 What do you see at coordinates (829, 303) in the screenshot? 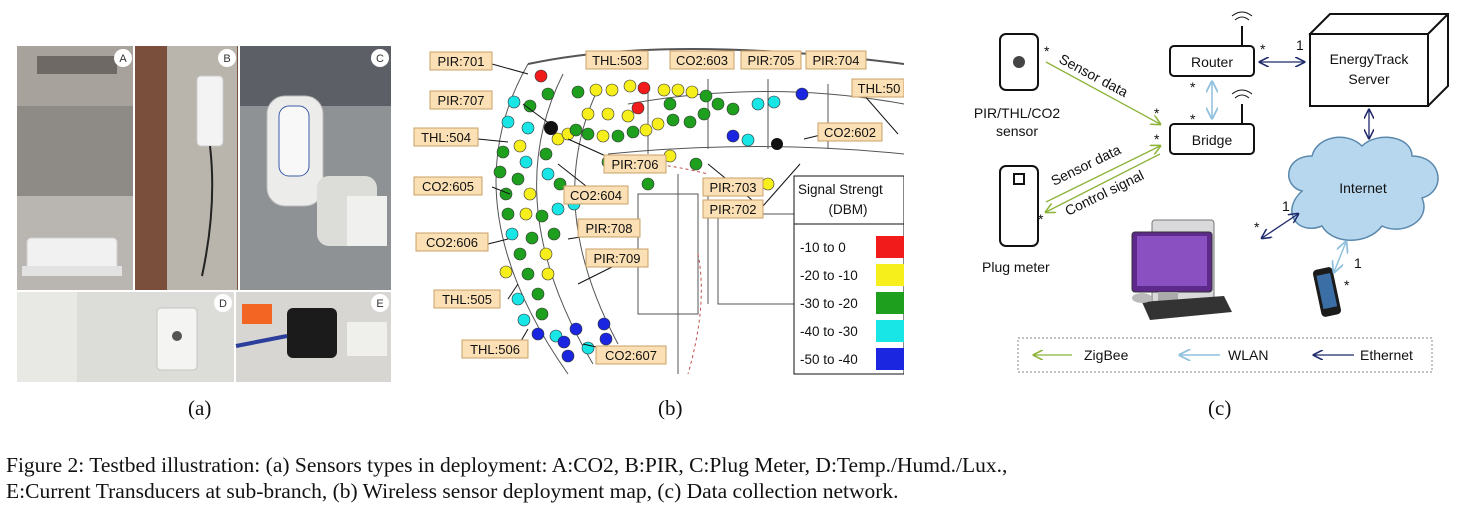
I see `legend-range-label: -30 to -20` at bounding box center [829, 303].